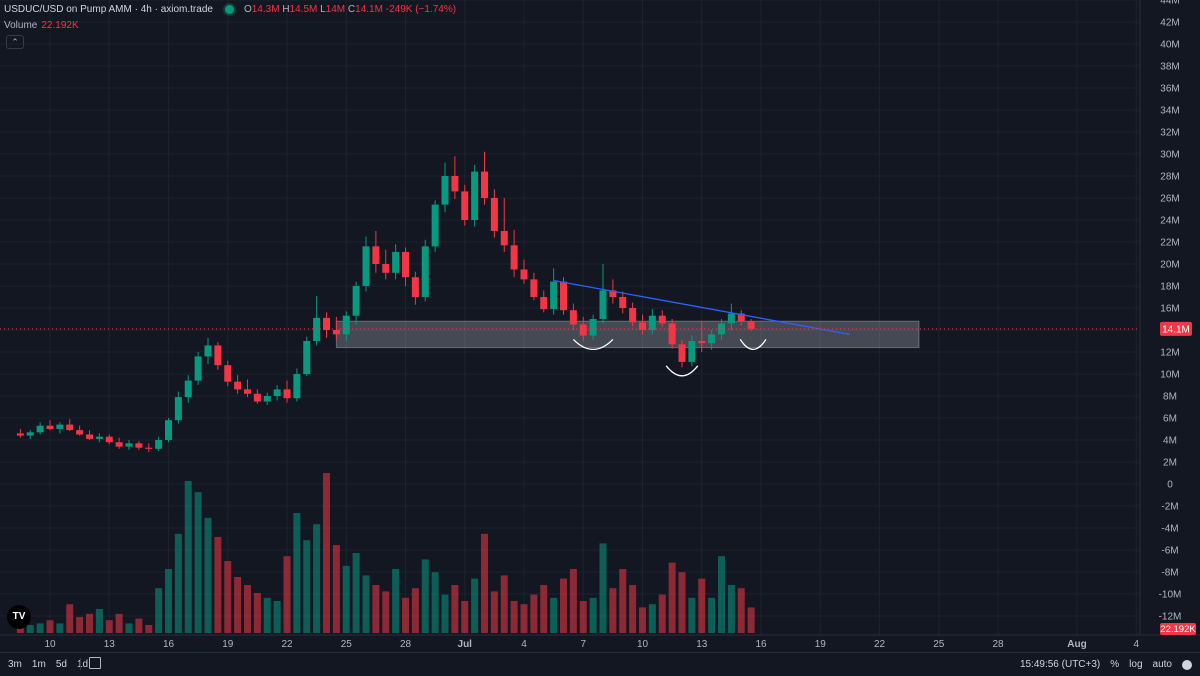  What do you see at coordinates (1115, 664) in the screenshot?
I see `percent-toggle: %` at bounding box center [1115, 664].